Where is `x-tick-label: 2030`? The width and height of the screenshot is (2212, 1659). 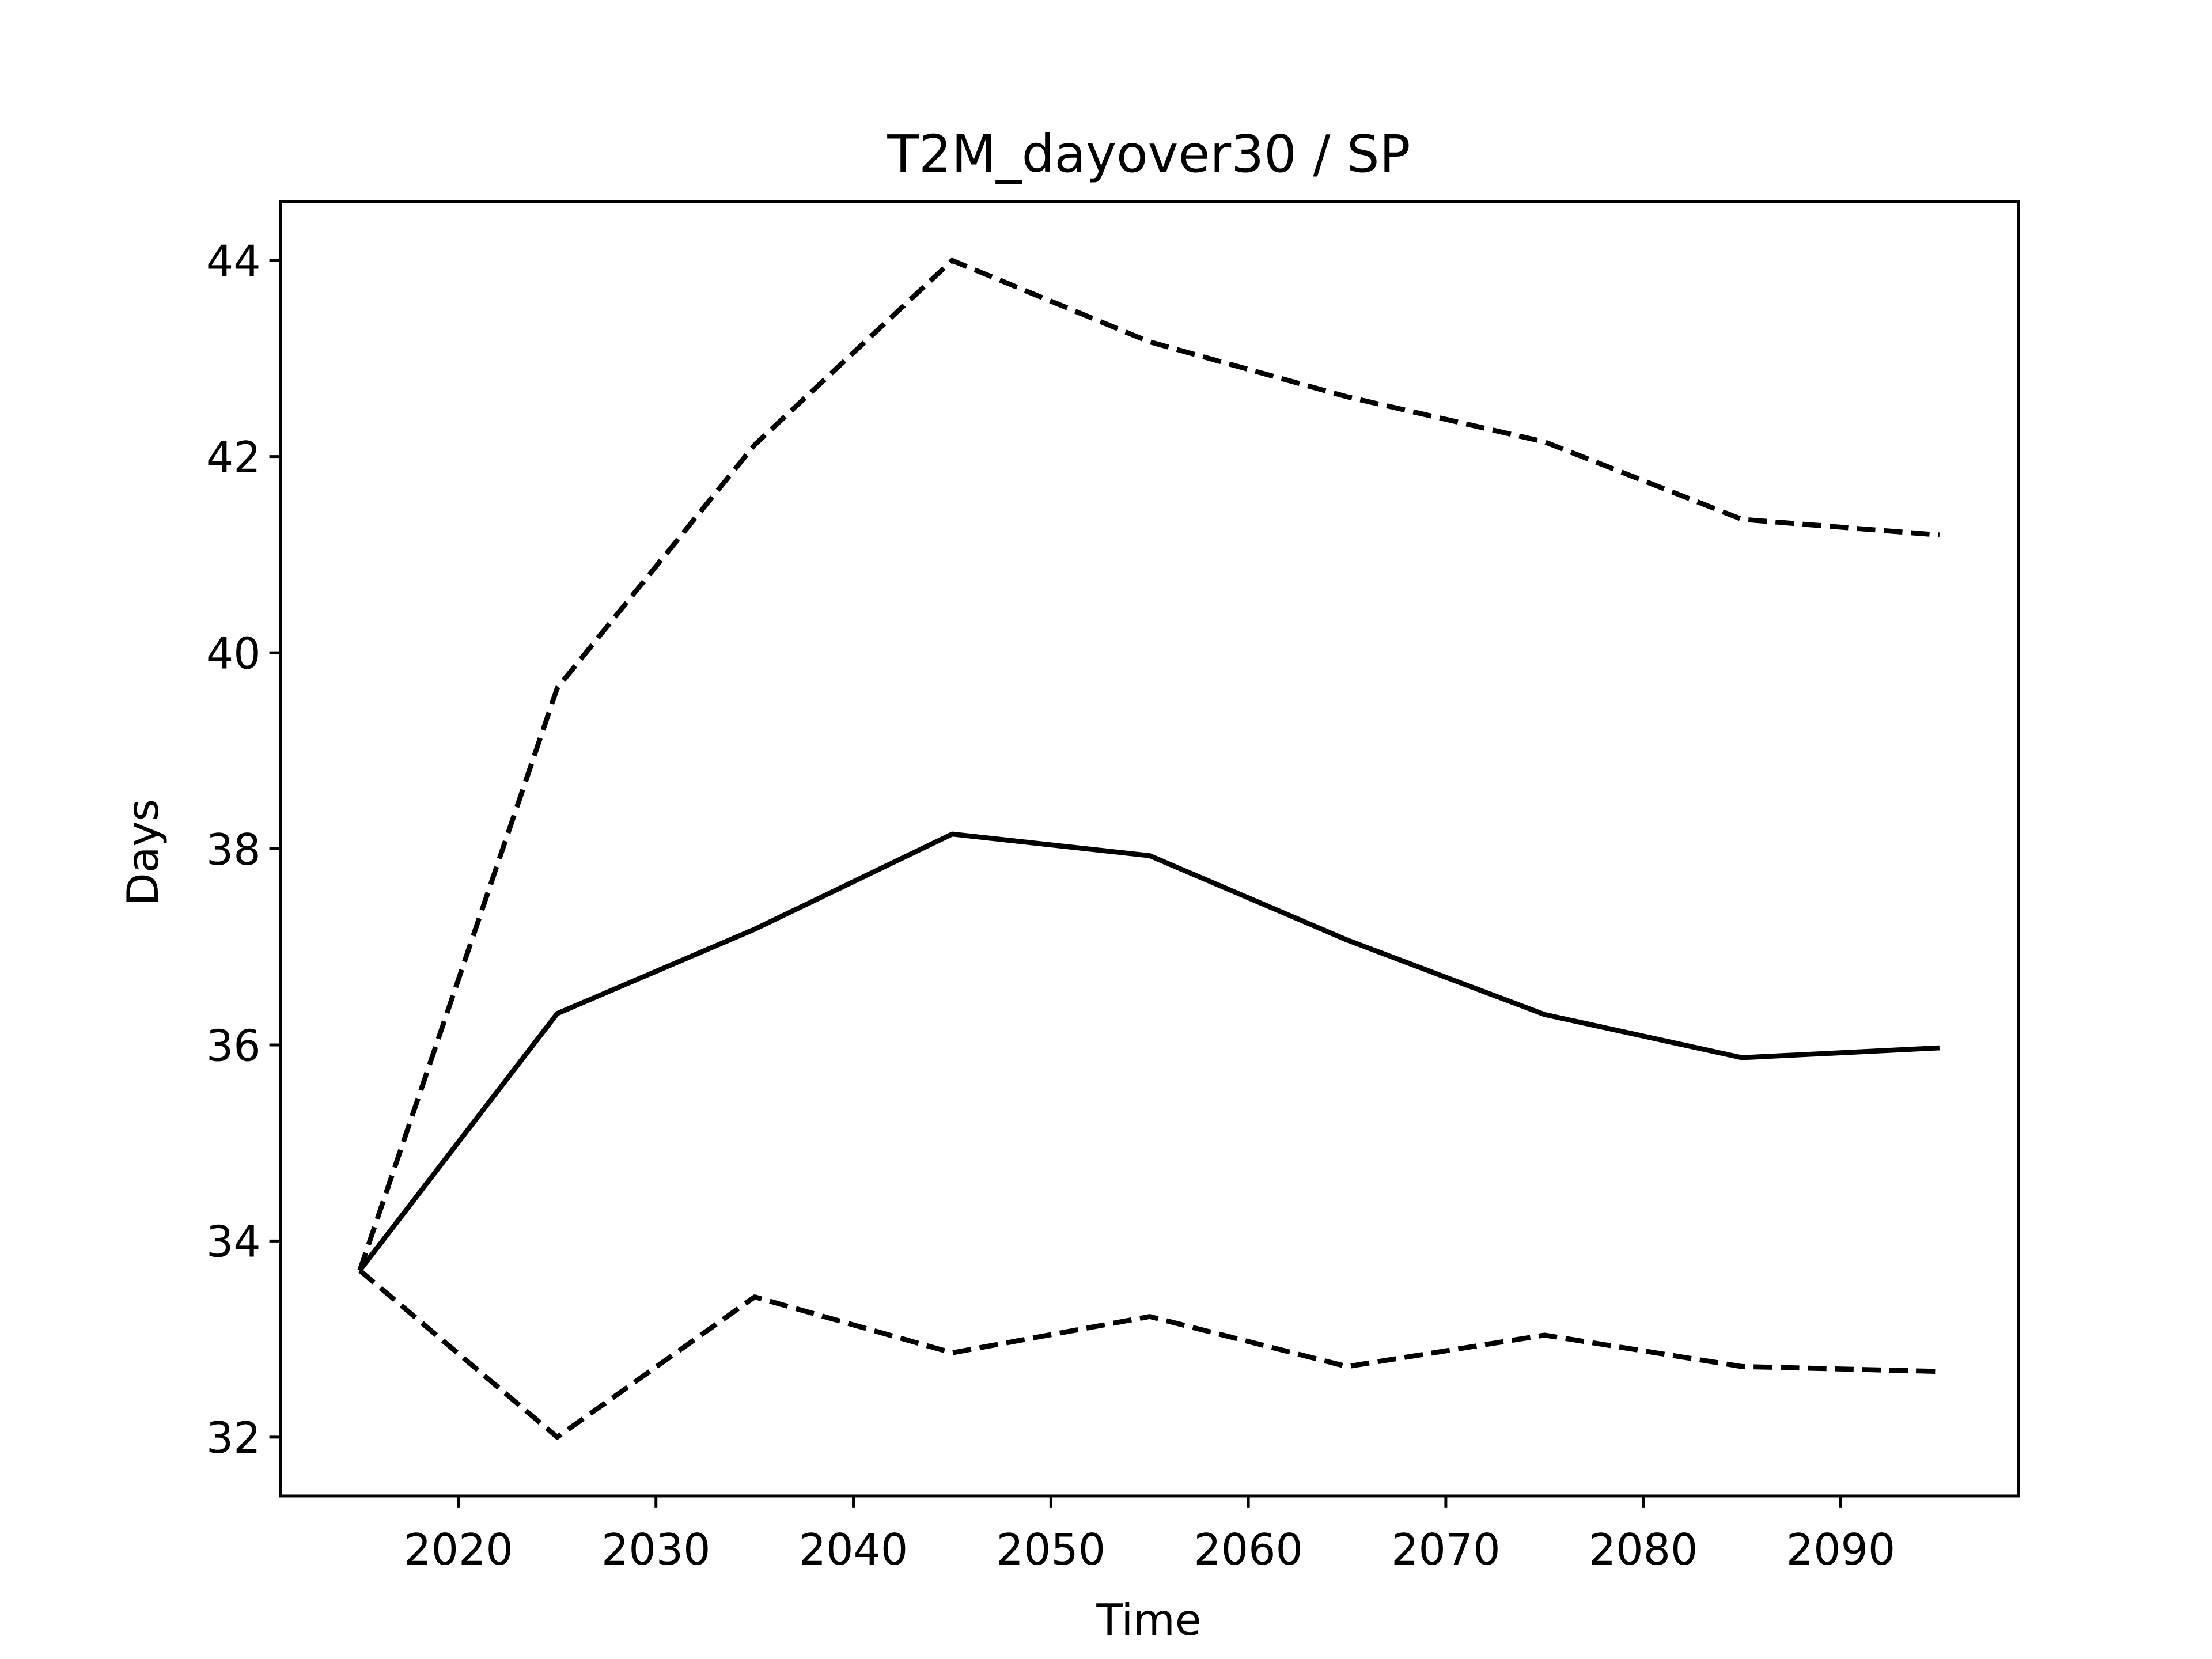 x-tick-label: 2030 is located at coordinates (656, 1550).